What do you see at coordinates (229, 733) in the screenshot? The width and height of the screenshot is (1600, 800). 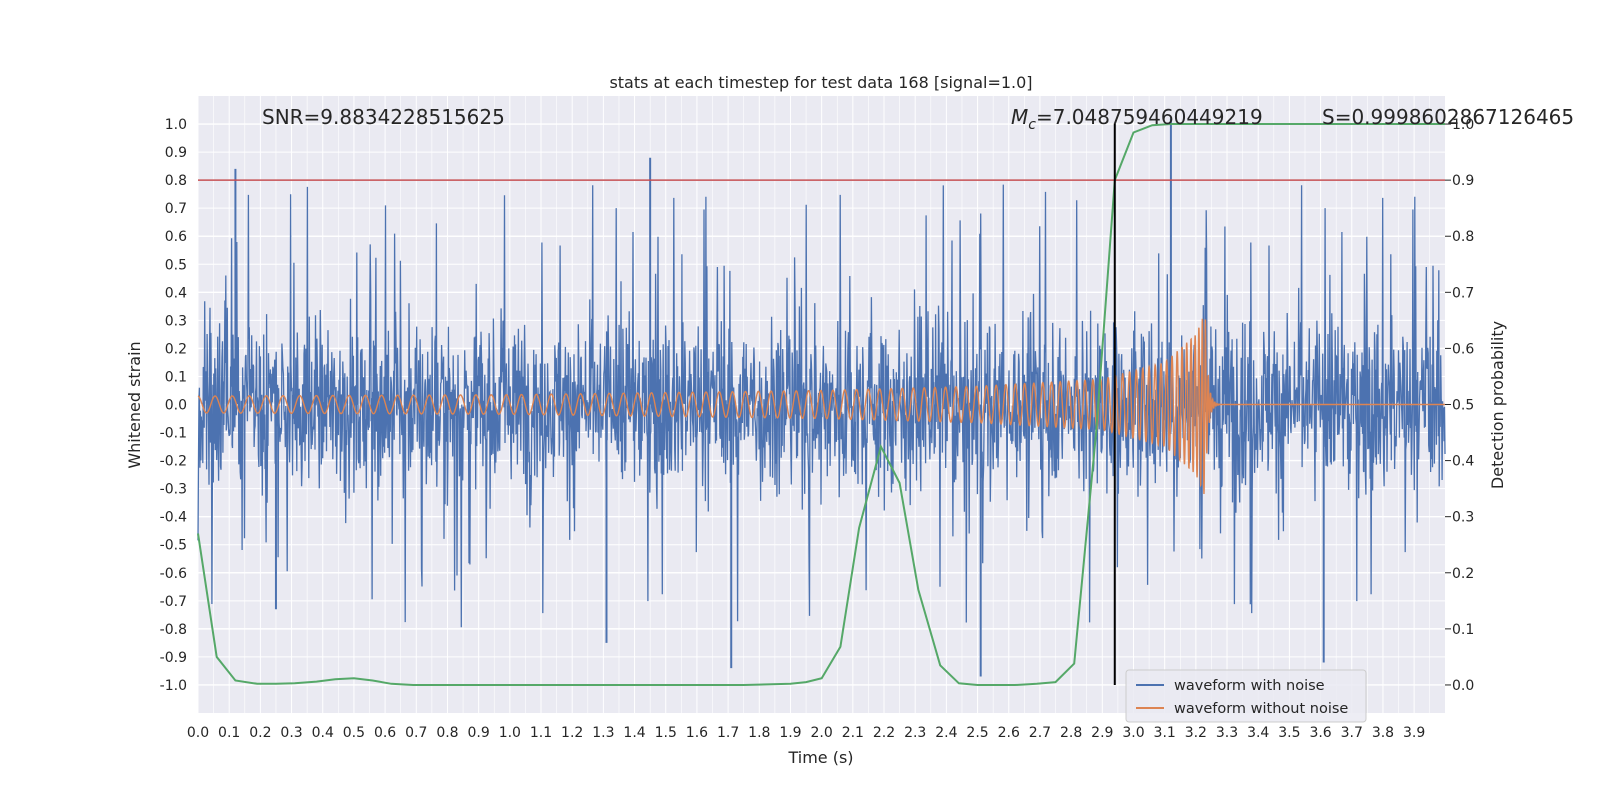 I see `x-tick-label-1: 0.1` at bounding box center [229, 733].